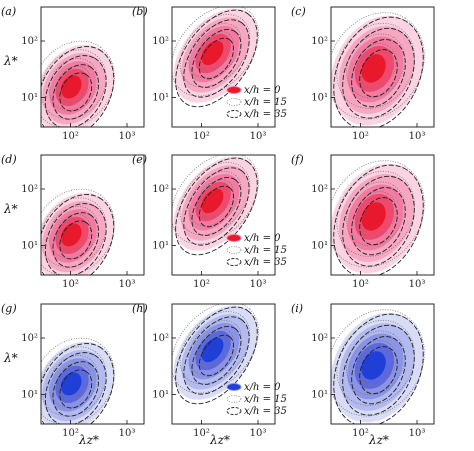 Image resolution: width=474 pixels, height=451 pixels. What do you see at coordinates (234, 238) in the screenshot?
I see `legend-swatch-filled` at bounding box center [234, 238].